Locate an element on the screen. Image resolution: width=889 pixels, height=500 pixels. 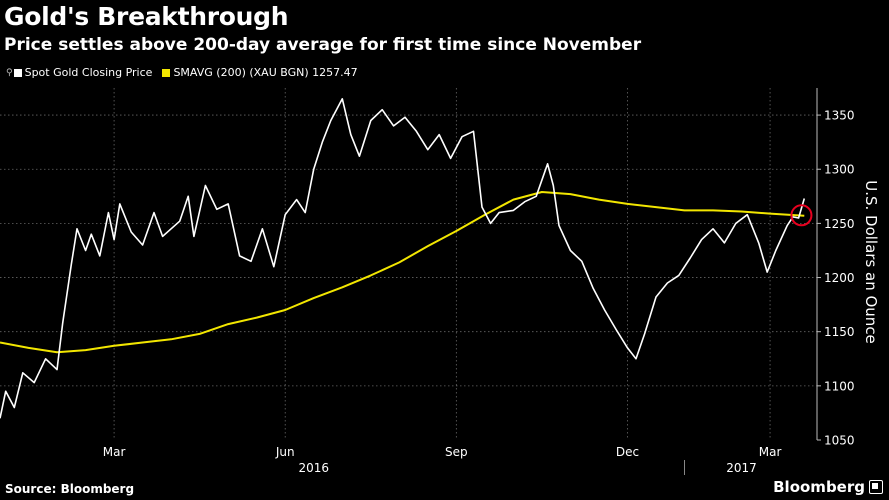
legend-swatch-gold is located at coordinates (17, 72).